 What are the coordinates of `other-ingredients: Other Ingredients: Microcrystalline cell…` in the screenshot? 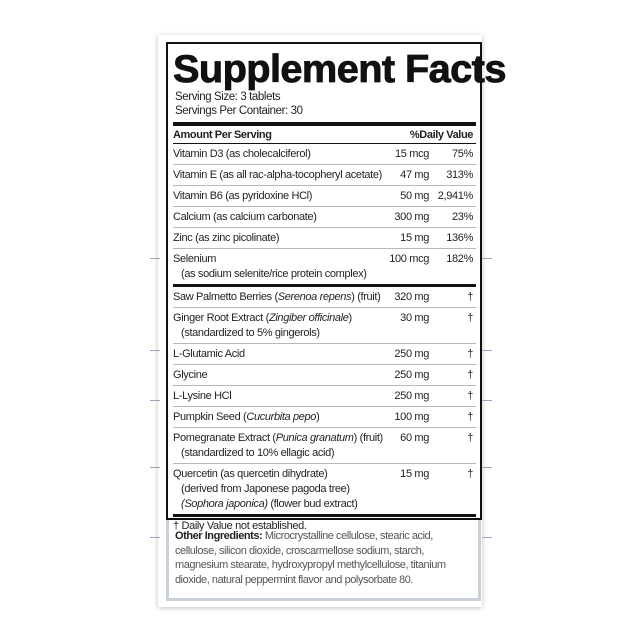 It's located at (323, 560).